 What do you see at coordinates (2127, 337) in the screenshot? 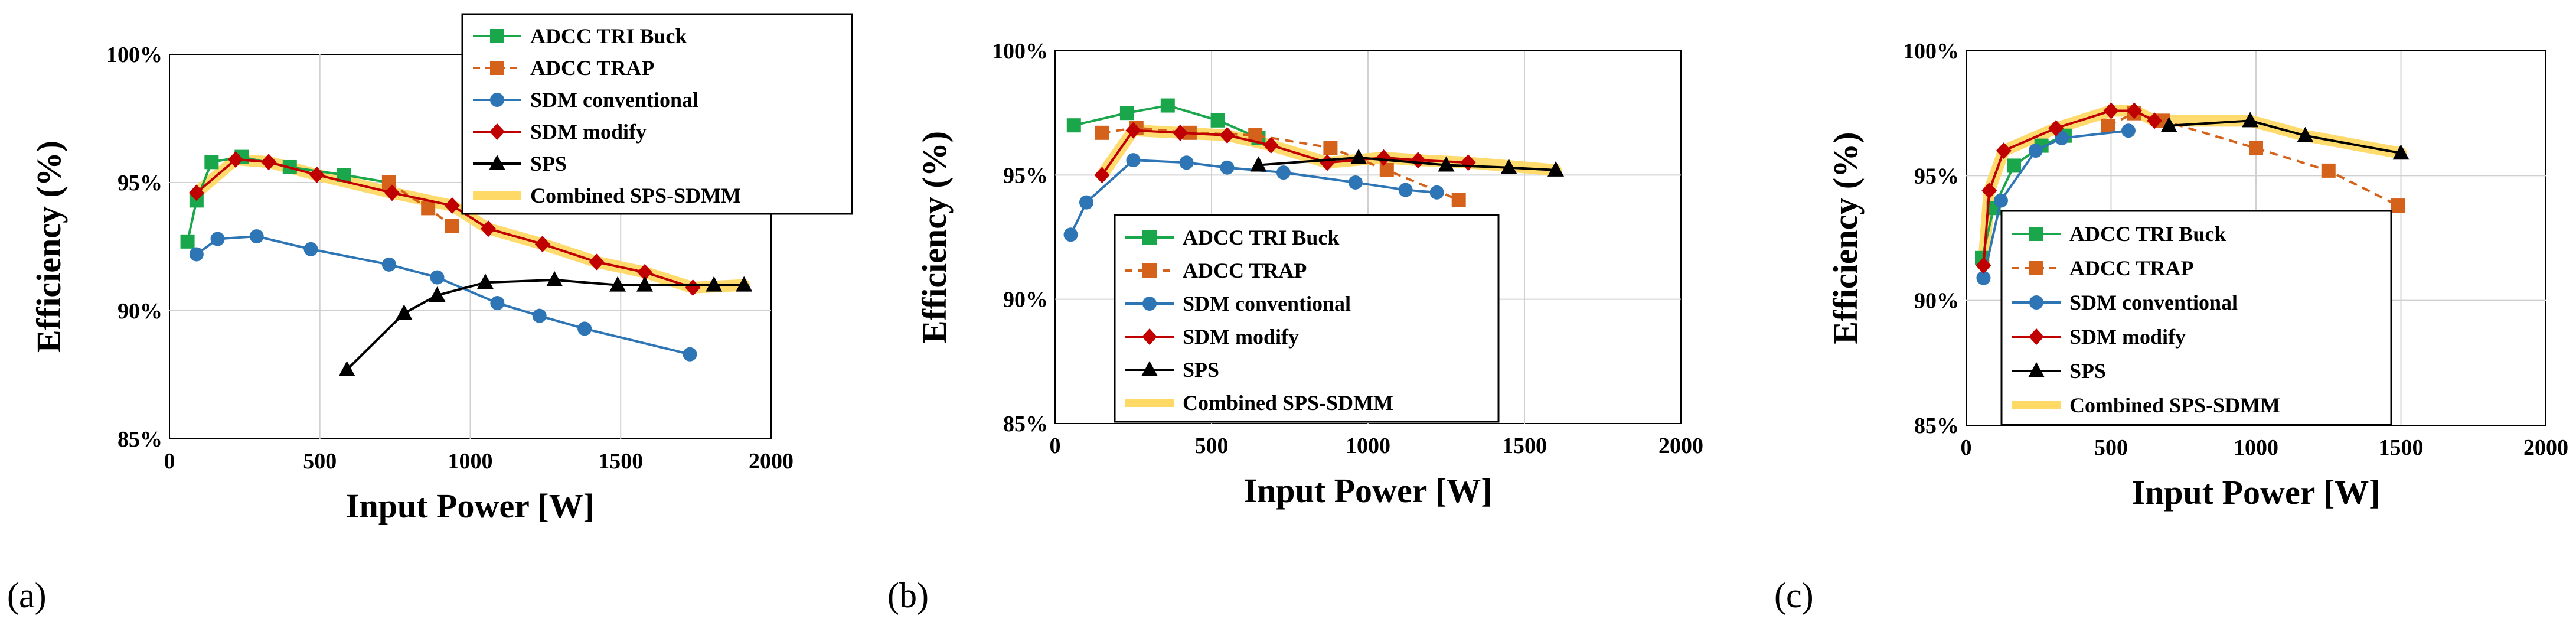
I see `legend-label: SDM modify` at bounding box center [2127, 337].